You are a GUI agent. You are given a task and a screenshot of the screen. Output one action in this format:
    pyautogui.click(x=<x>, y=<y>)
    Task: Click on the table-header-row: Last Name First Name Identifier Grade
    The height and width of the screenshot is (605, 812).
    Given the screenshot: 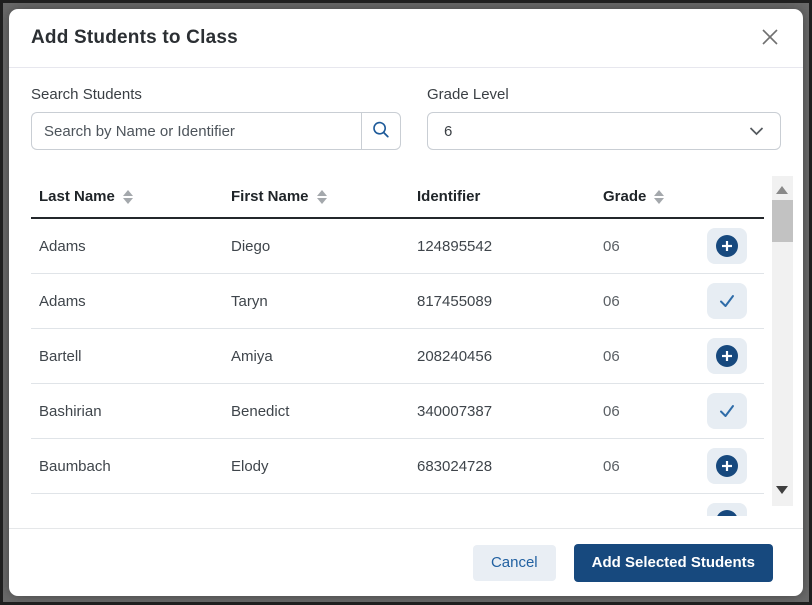 What is the action you would take?
    pyautogui.click(x=397, y=197)
    